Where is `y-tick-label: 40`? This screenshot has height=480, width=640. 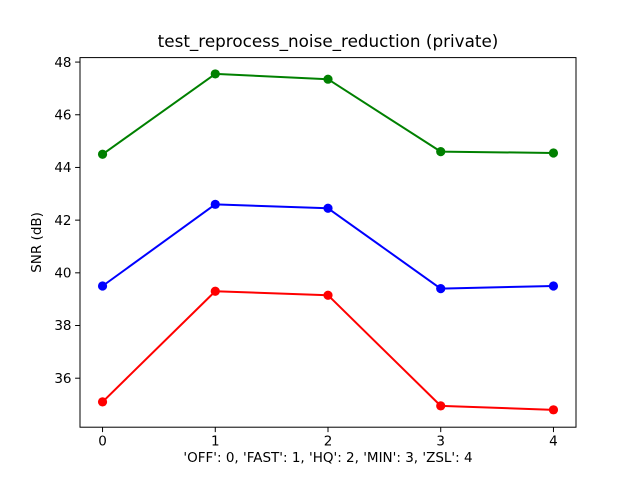
y-tick-label: 40 is located at coordinates (62, 274).